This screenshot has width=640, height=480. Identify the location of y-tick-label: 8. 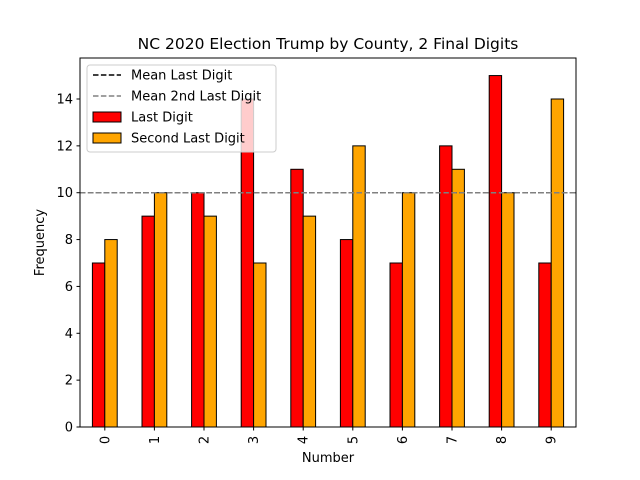
(69, 240).